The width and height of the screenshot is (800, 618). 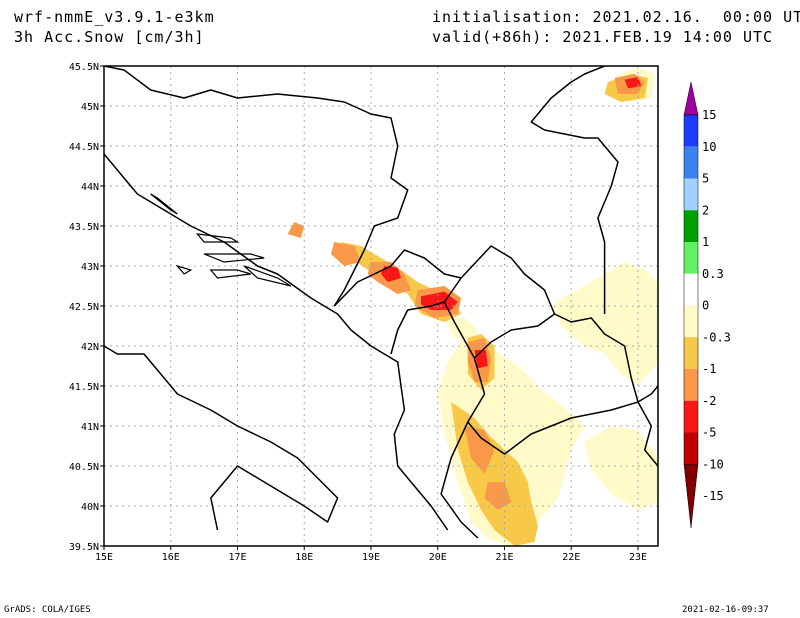 What do you see at coordinates (171, 557) in the screenshot?
I see `lon-tick-label: 16E` at bounding box center [171, 557].